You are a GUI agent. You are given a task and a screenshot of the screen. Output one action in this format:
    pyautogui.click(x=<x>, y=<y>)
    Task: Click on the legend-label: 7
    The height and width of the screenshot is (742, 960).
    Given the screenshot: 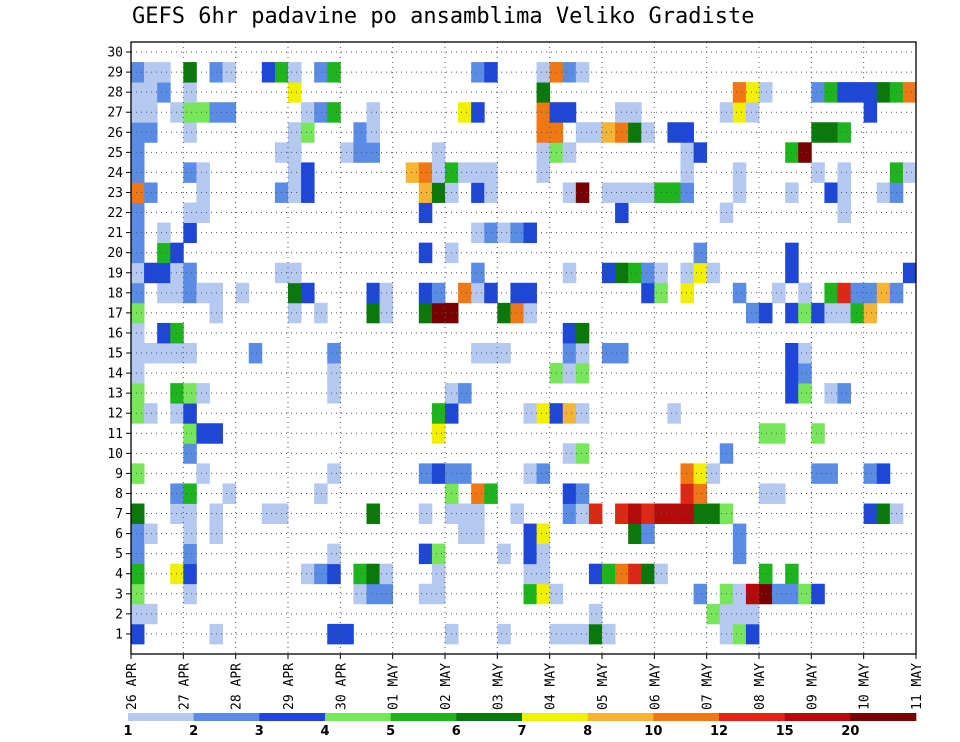 What is the action you would take?
    pyautogui.click(x=521, y=731)
    